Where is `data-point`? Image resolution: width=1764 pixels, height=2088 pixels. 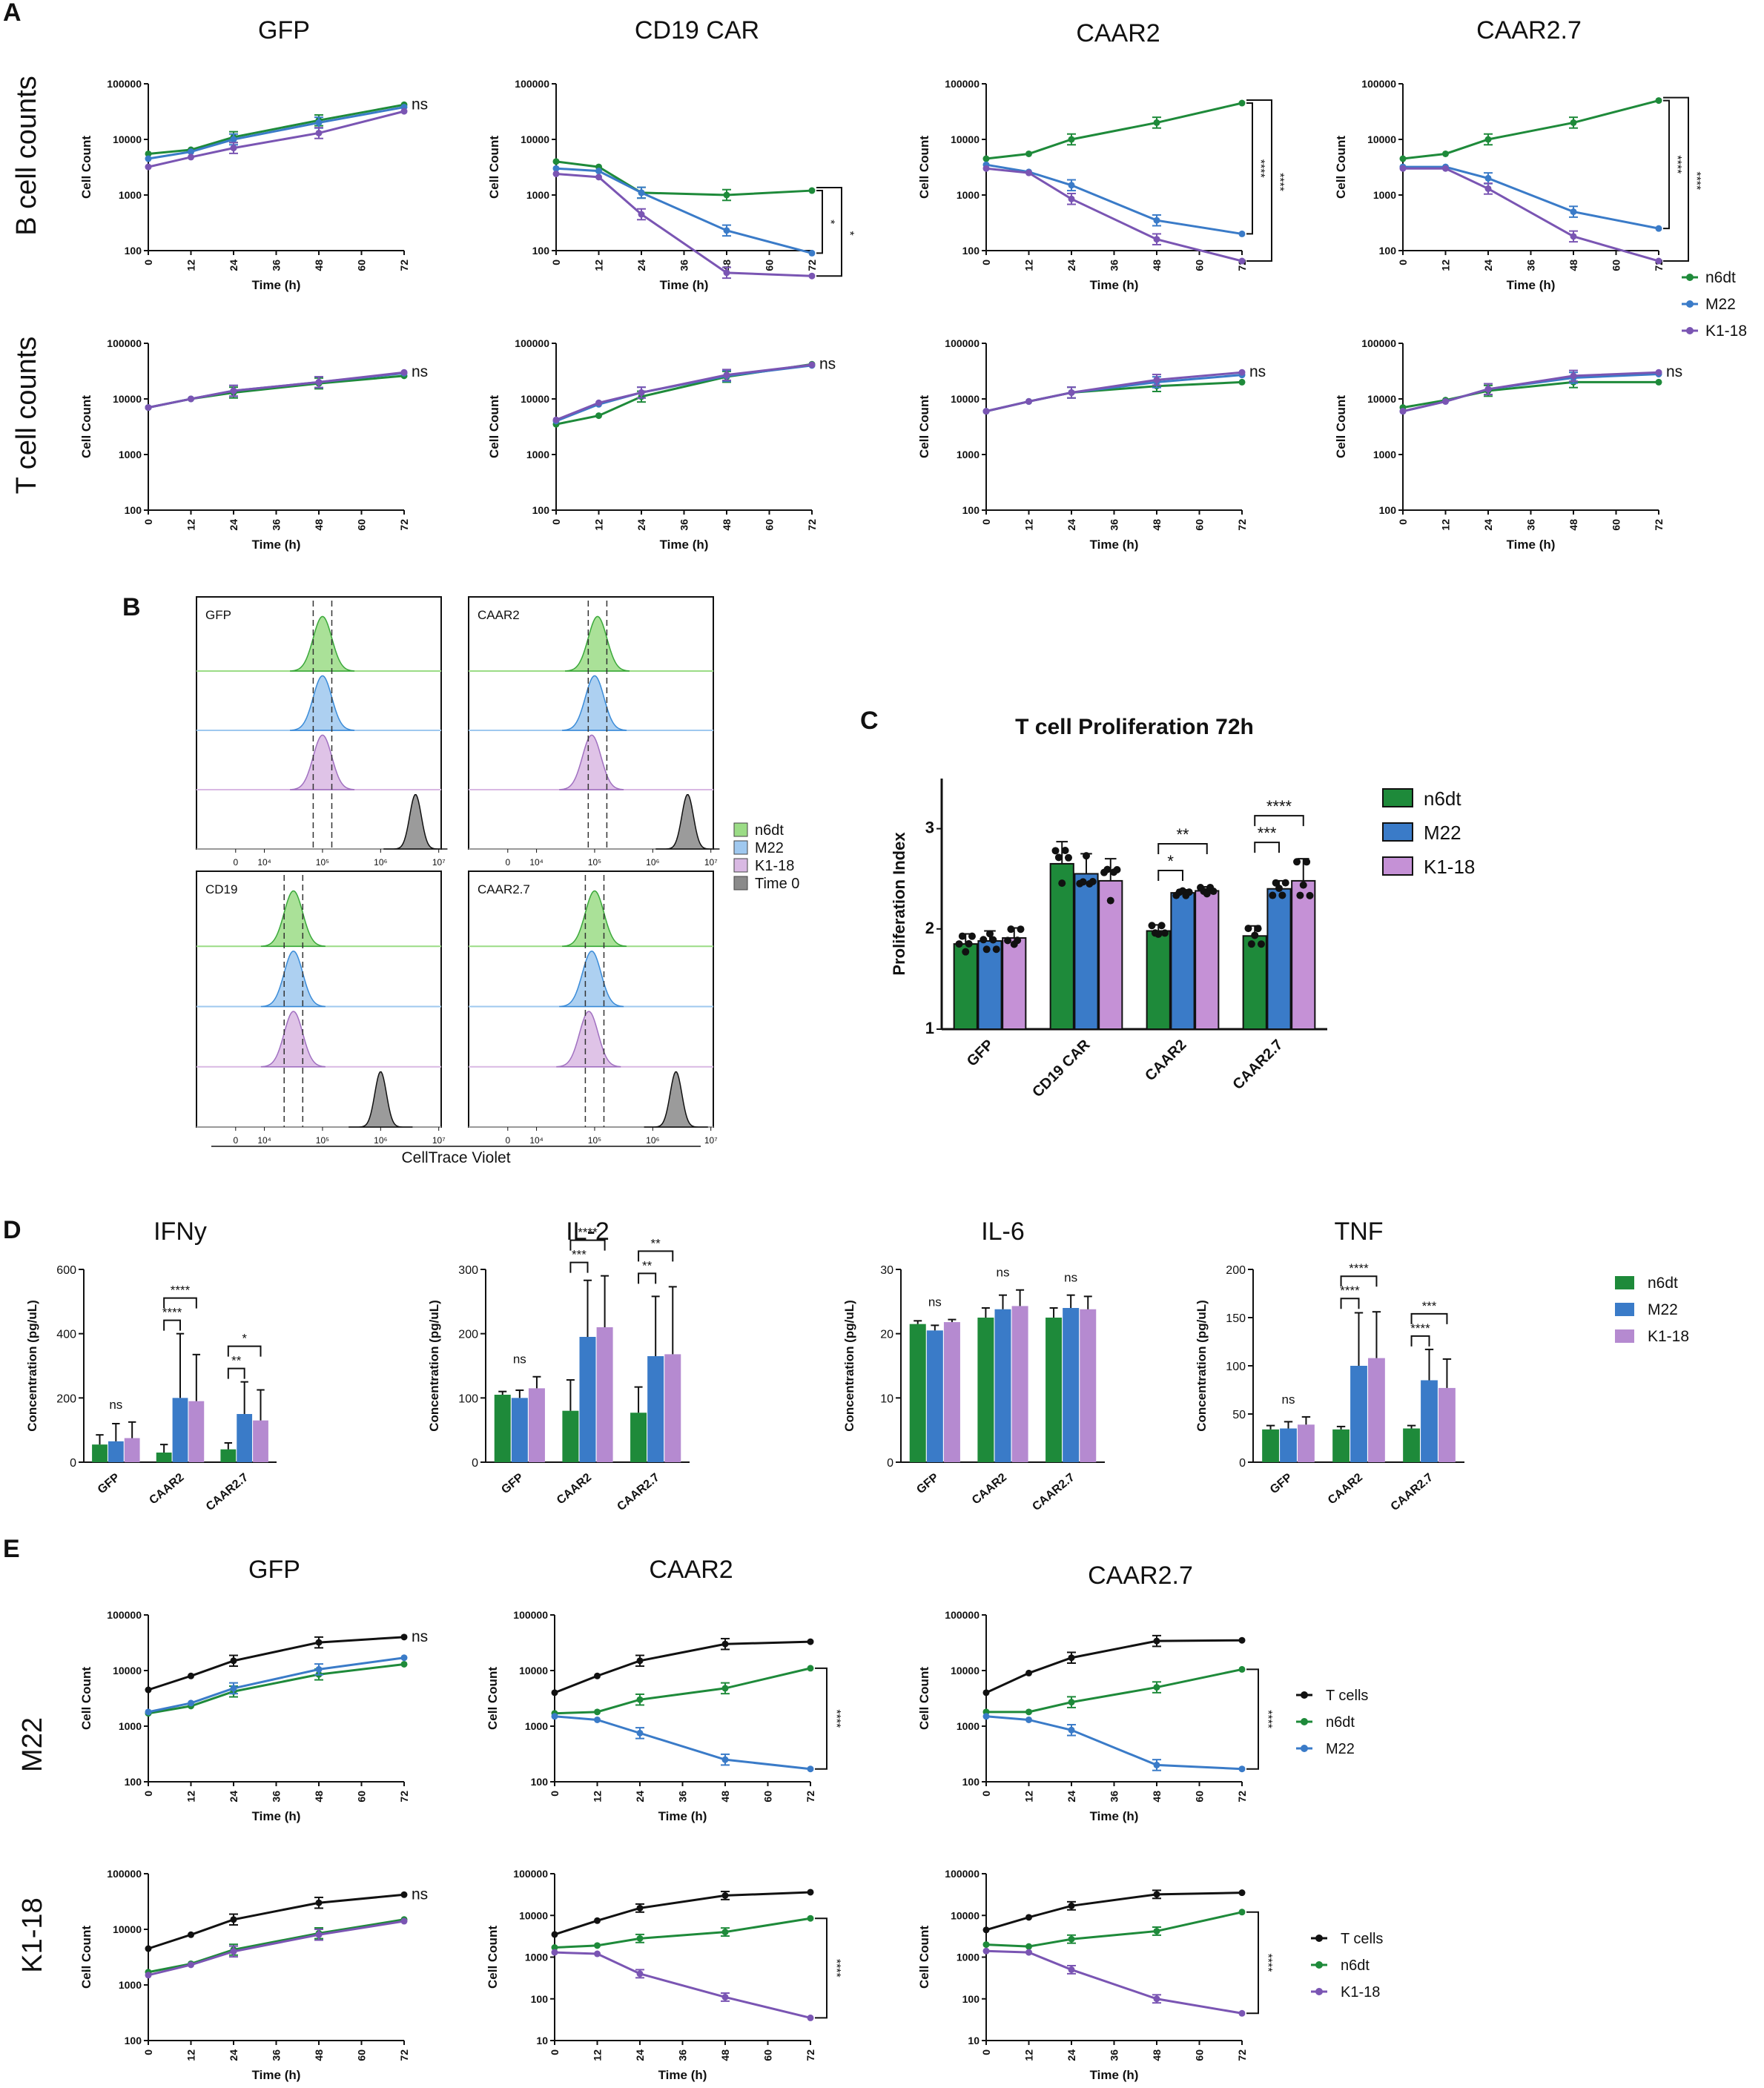
data-point is located at coordinates (962, 936).